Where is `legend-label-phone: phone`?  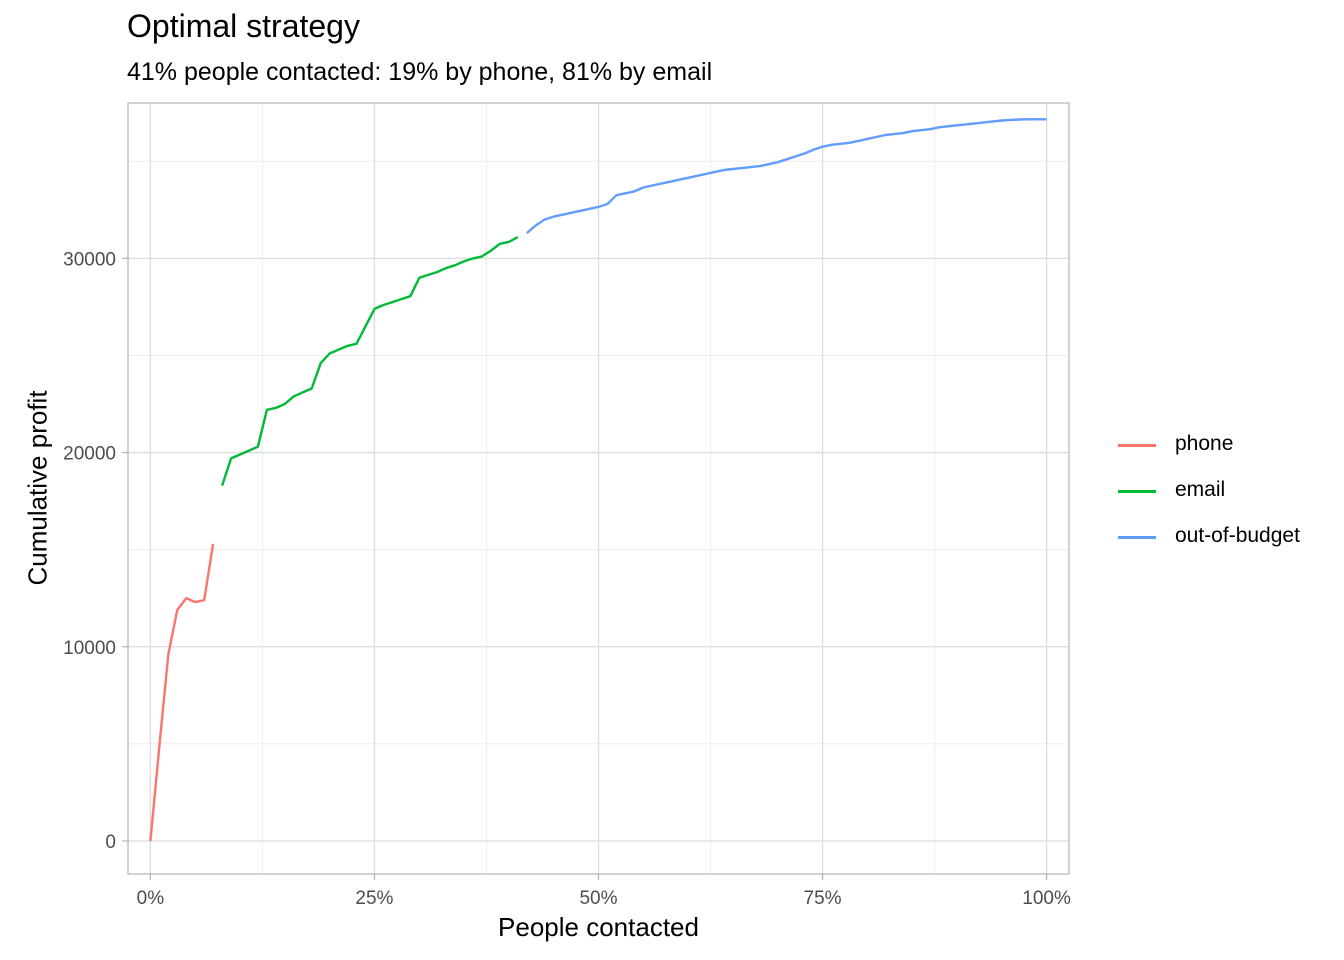 legend-label-phone: phone is located at coordinates (1204, 443).